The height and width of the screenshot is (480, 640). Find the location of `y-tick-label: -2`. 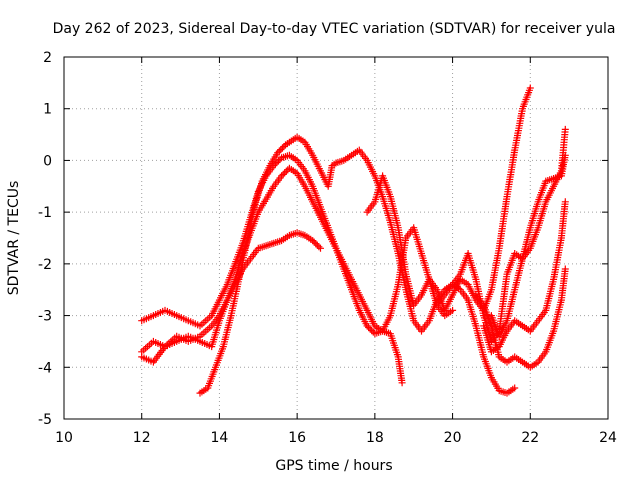

y-tick-label: -2 is located at coordinates (45, 265).